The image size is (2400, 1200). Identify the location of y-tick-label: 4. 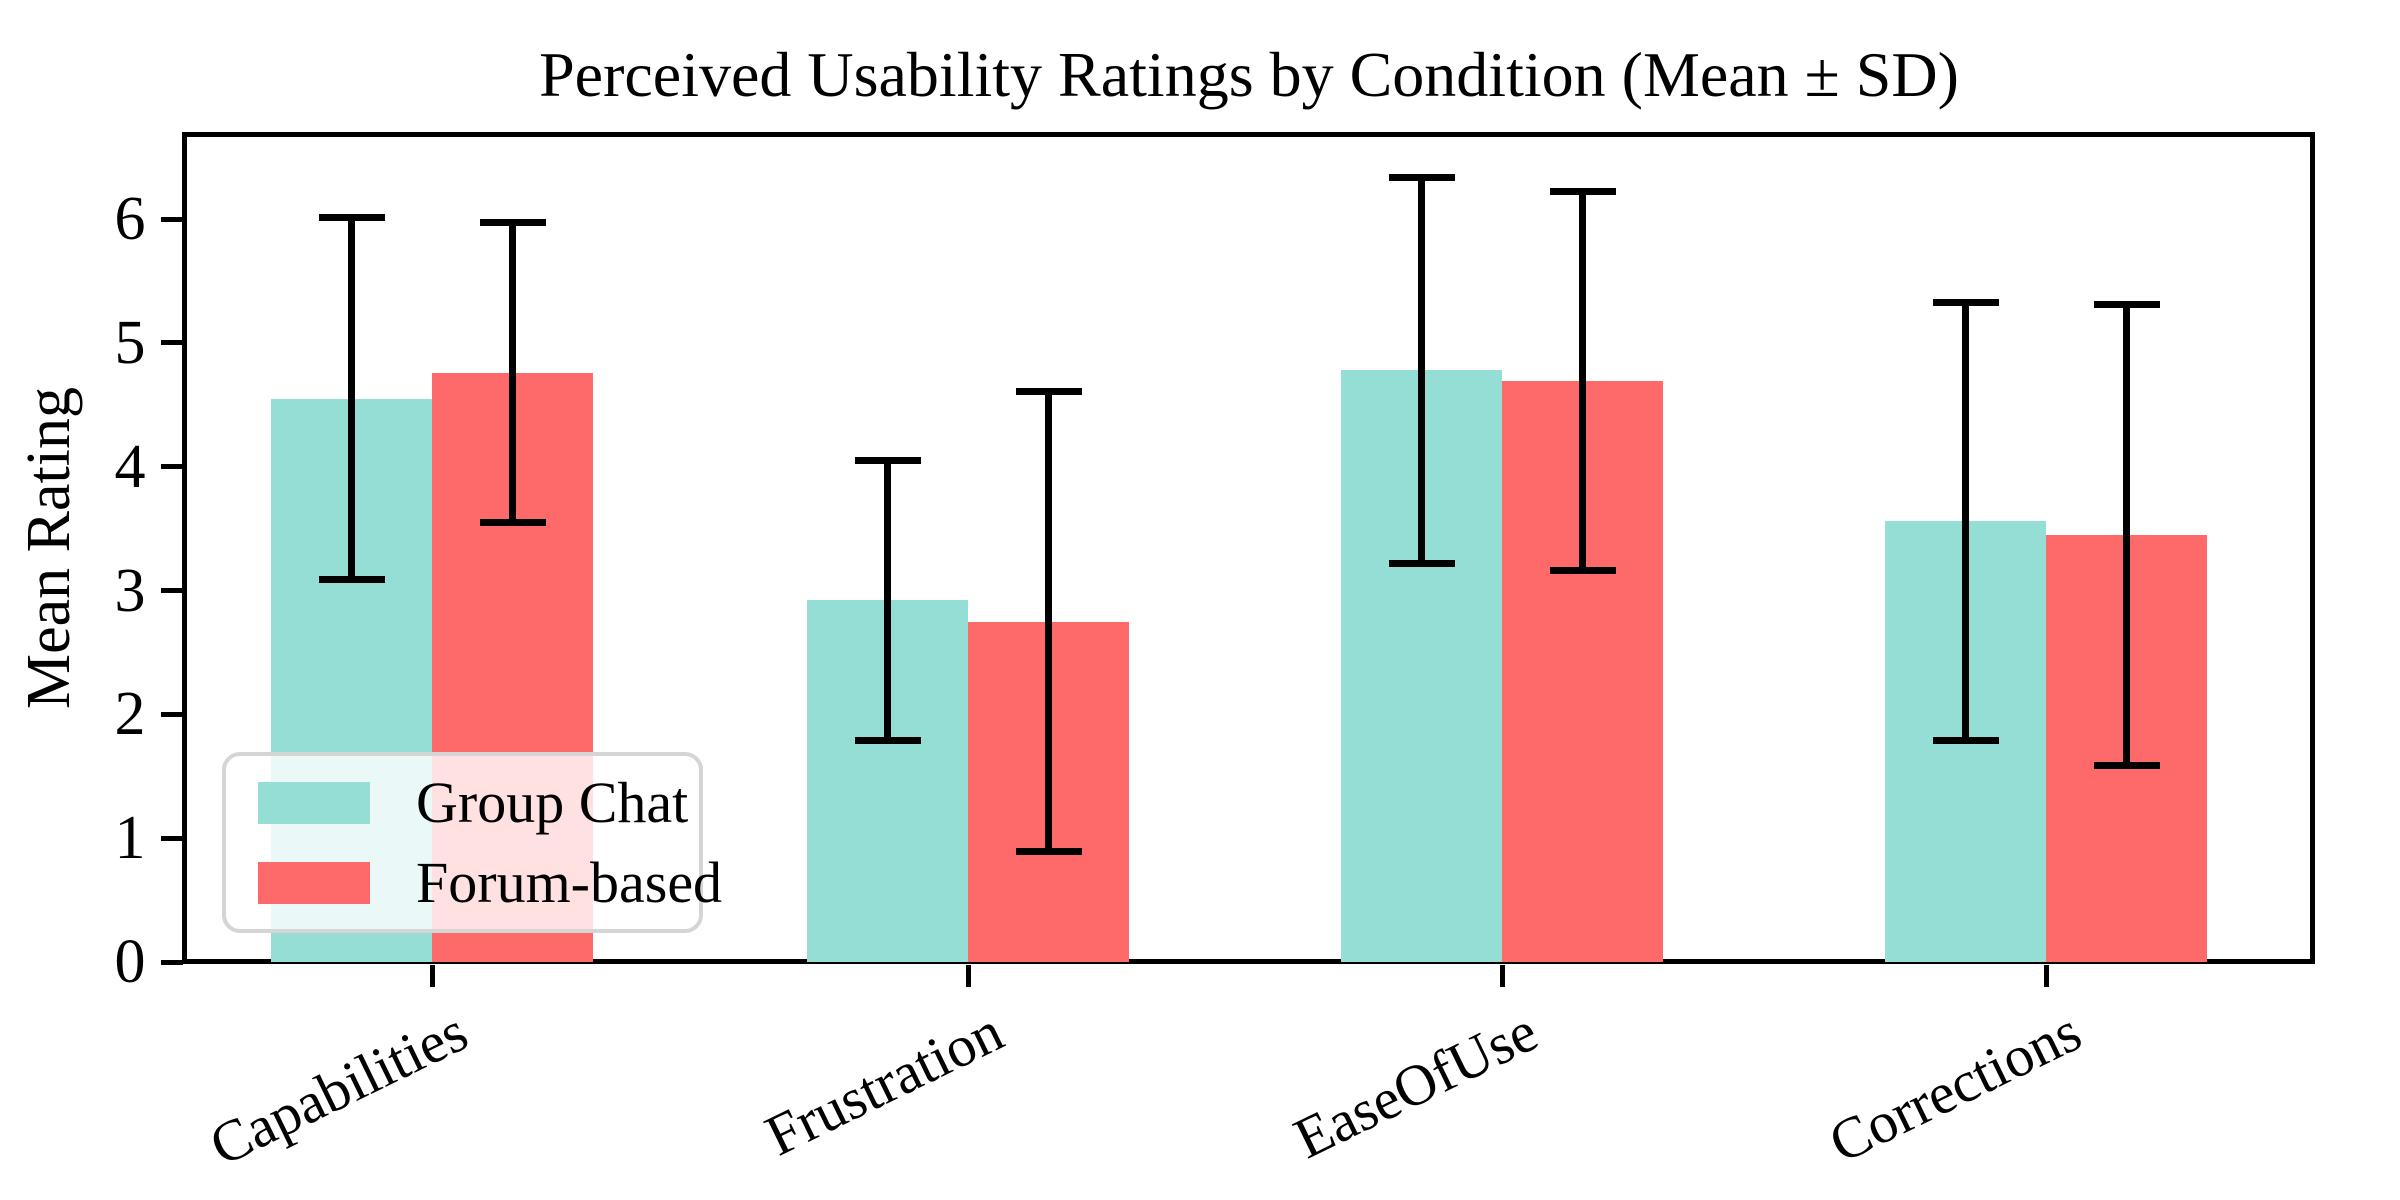
(130, 466).